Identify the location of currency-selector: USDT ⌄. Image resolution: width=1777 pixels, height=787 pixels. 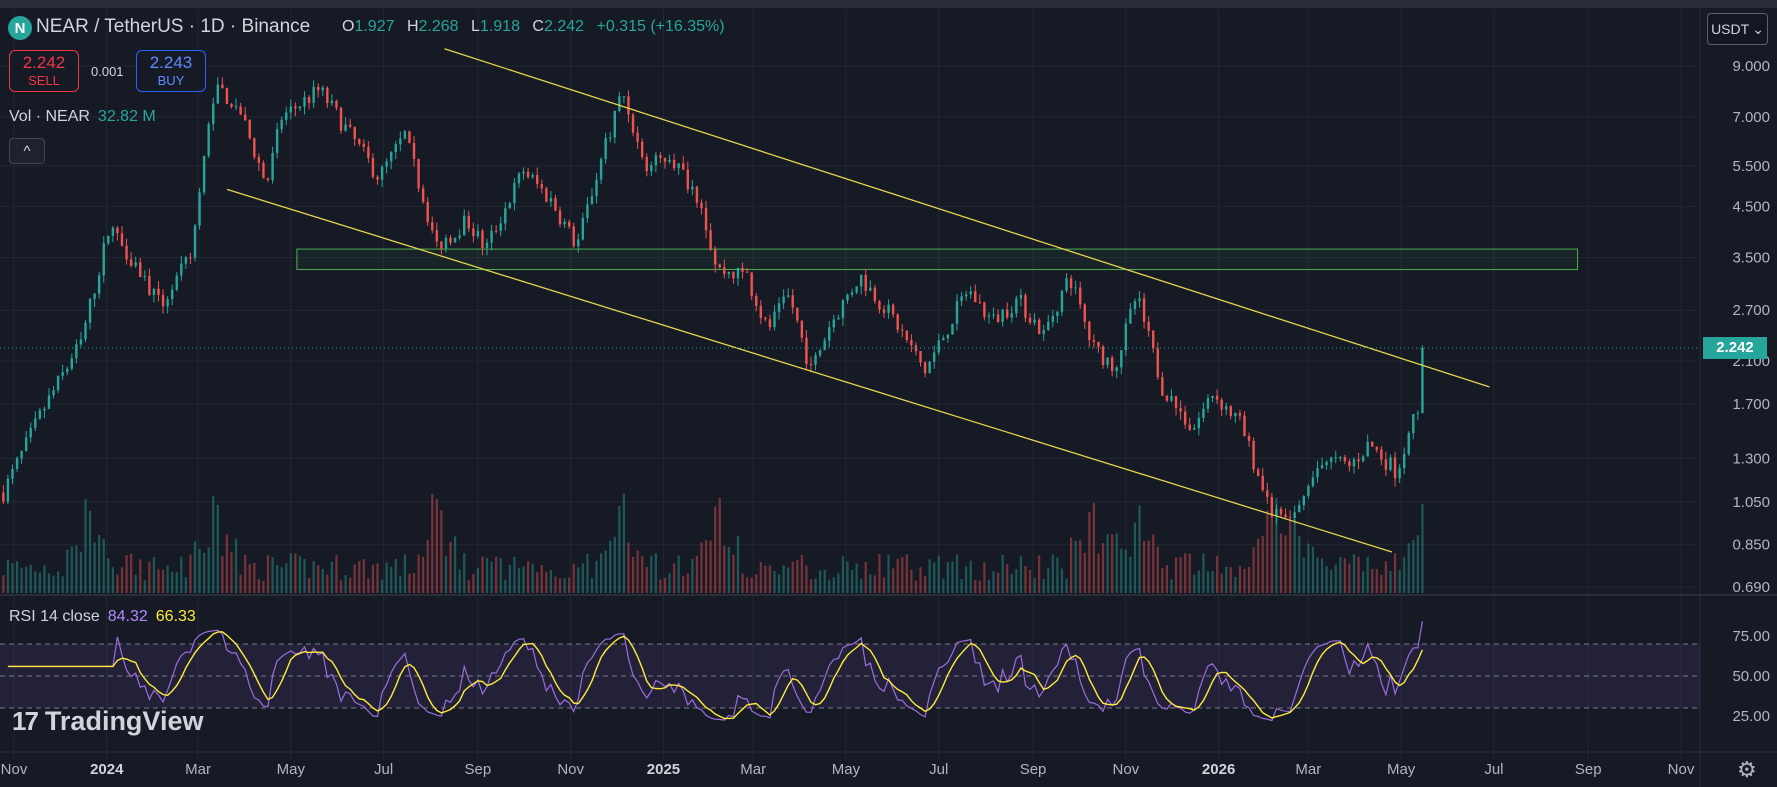
(1737, 29).